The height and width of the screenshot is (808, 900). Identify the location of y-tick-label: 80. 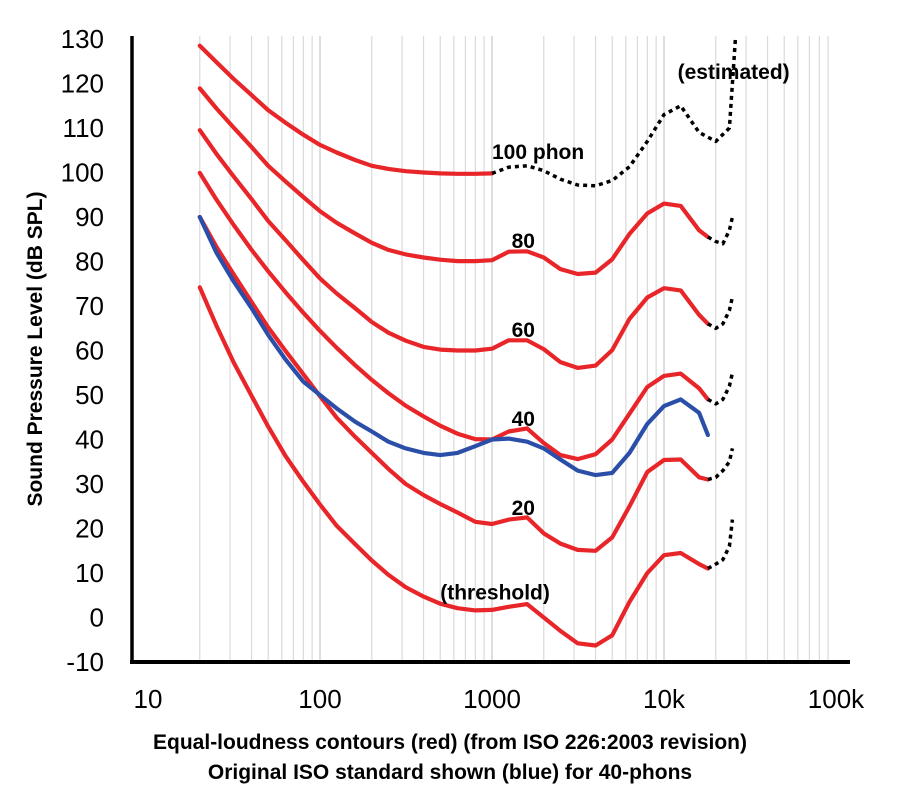
(89, 262).